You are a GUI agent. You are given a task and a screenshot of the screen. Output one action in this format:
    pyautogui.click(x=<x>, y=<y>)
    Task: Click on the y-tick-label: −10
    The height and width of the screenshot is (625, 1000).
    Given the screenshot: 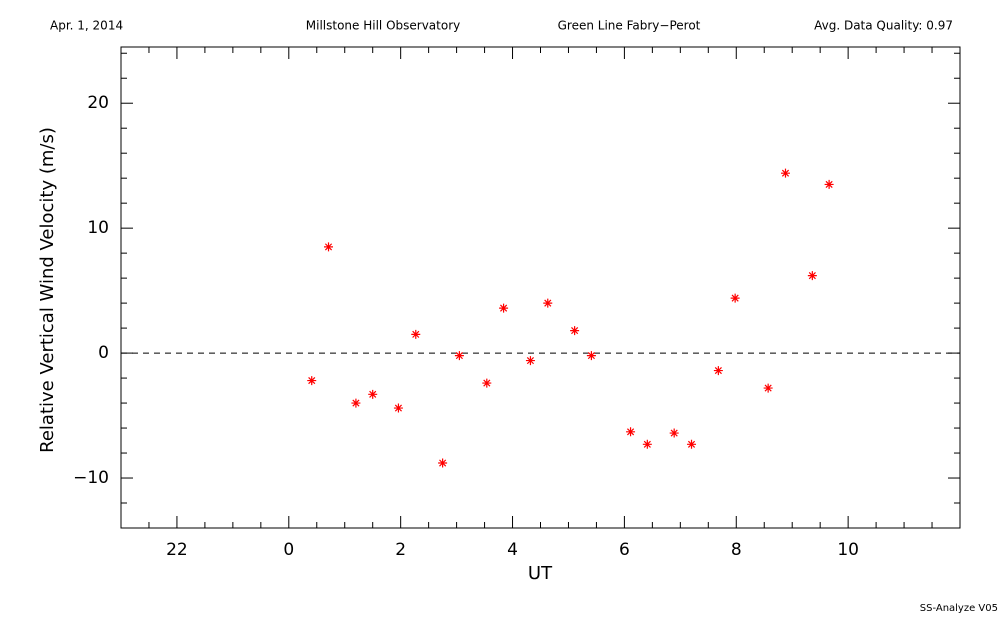 What is the action you would take?
    pyautogui.click(x=91, y=478)
    